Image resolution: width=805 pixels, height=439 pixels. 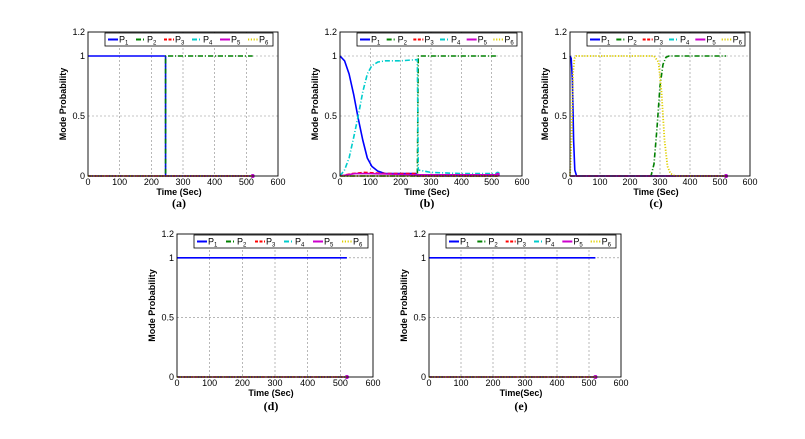 I want to click on panel-caption: (c), so click(x=655, y=203).